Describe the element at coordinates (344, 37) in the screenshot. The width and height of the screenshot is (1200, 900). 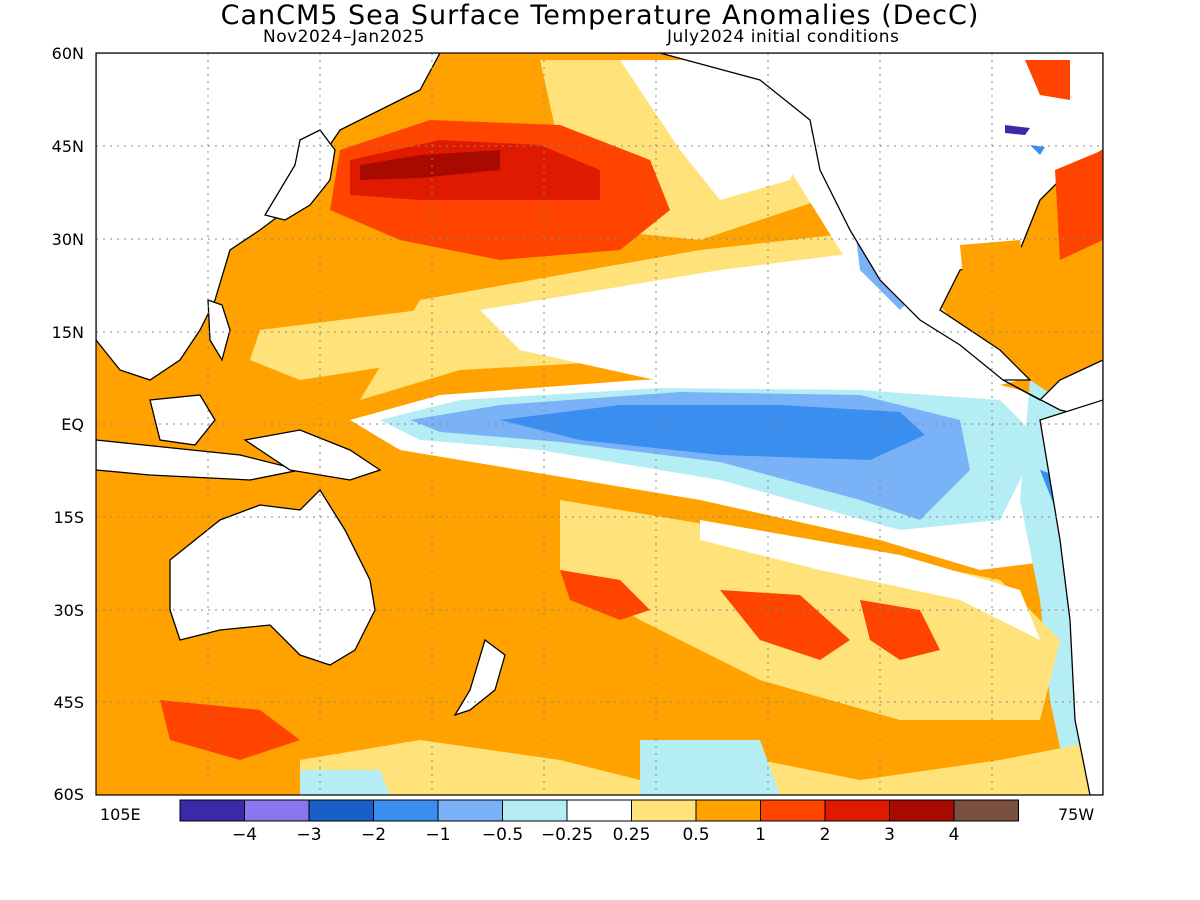
I see `forecast-period: Nov2024–Jan2025` at that location.